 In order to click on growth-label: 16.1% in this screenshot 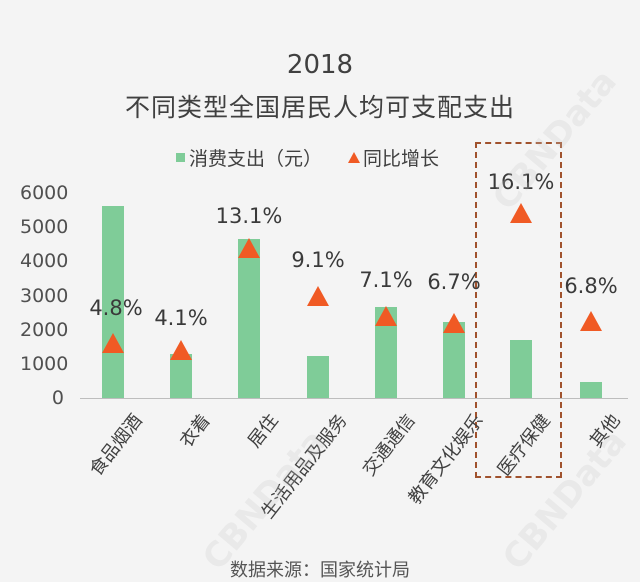, I will do `click(521, 182)`.